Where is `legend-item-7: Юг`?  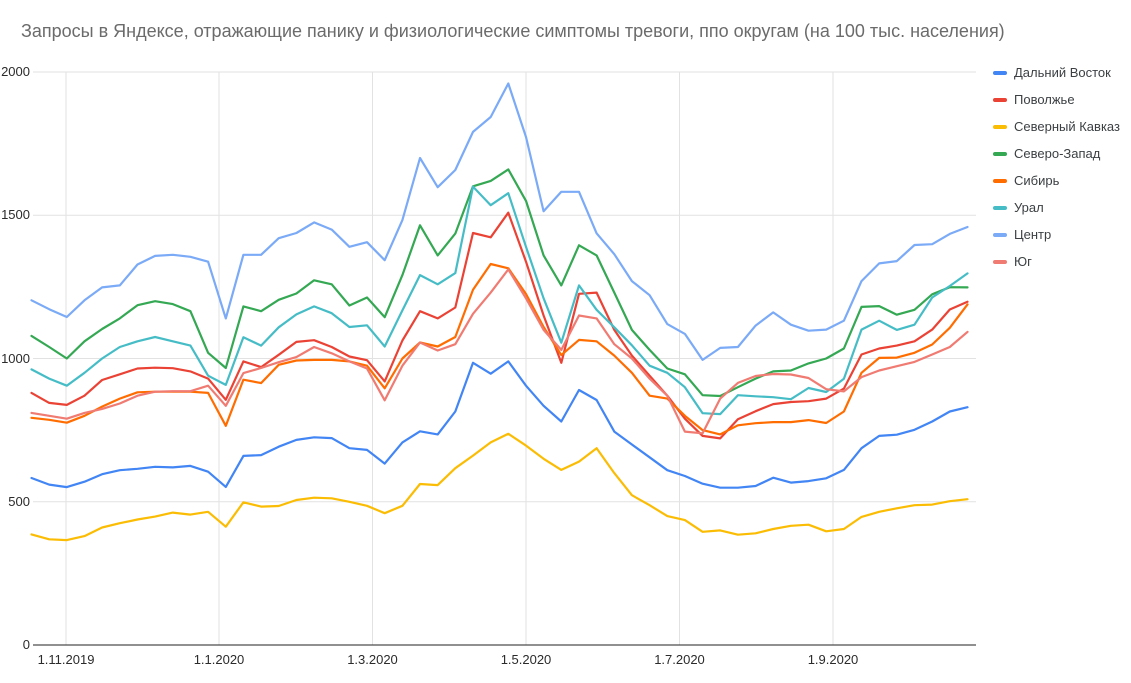
legend-item-7: Юг is located at coordinates (1060, 261).